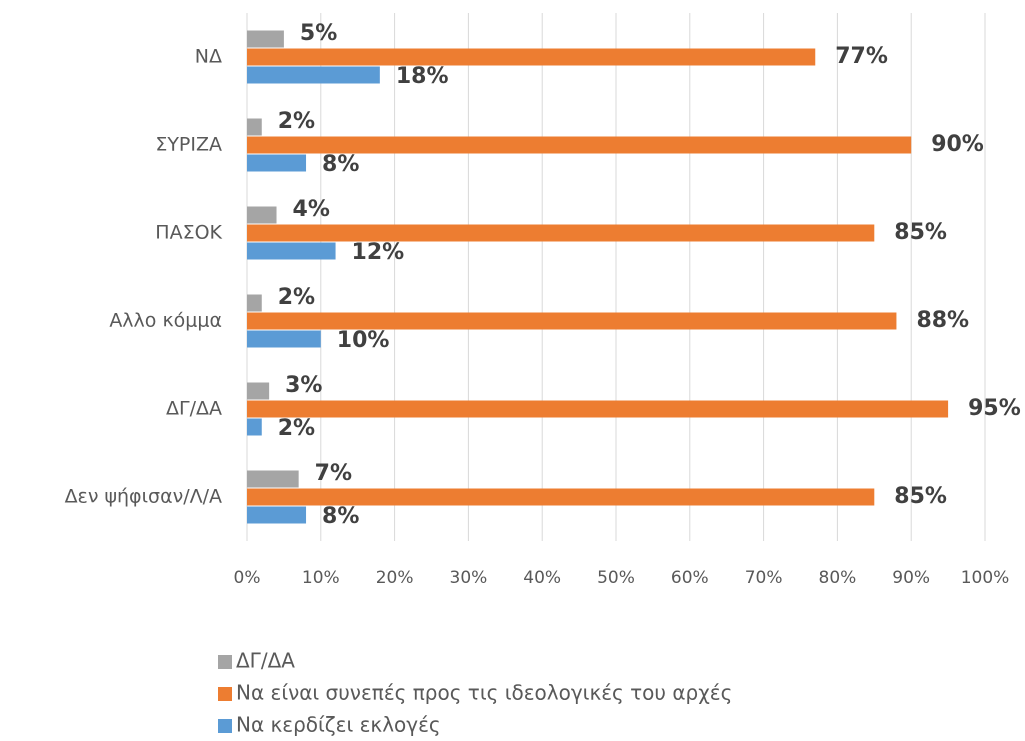 This screenshot has width=1025, height=741. Describe the element at coordinates (247, 578) in the screenshot. I see `x-tick-label: 0%` at that location.